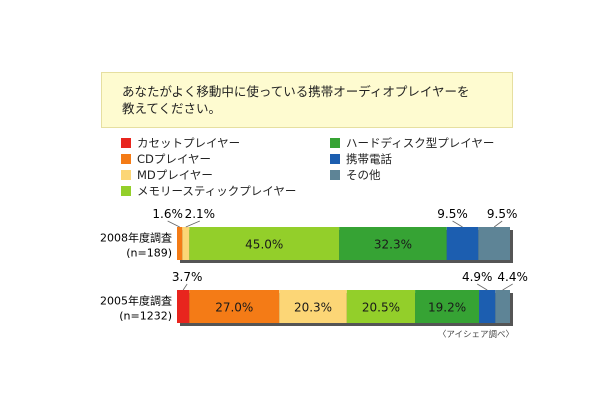 The image size is (610, 400). I want to click on question-box: あなたがよく移動中に使っている携帯オーディオプレイヤーを 教えてください。, so click(307, 100).